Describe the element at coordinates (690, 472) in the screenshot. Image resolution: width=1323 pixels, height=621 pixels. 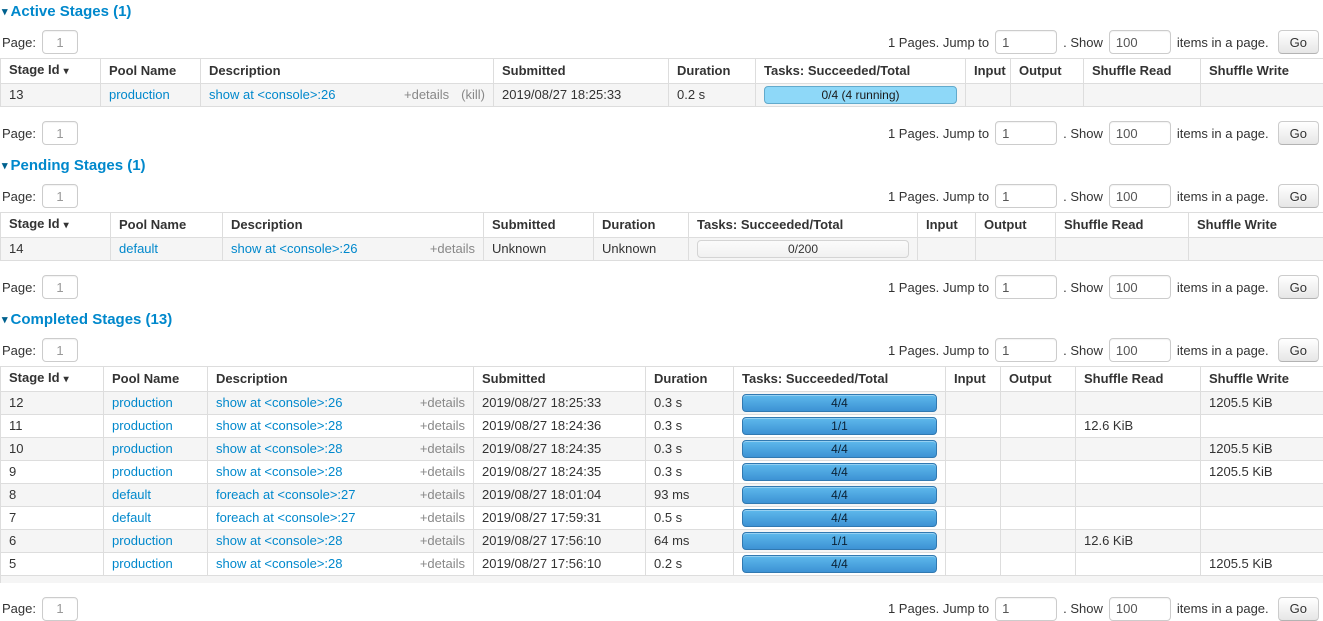
I see `duration-cell: 0.3 s` at that location.